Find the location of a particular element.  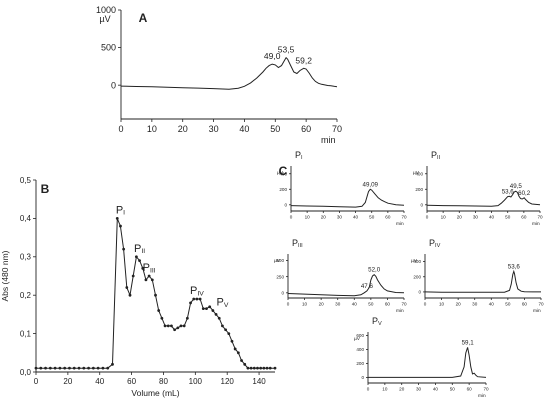

subplot-pii-y-unit: µV is located at coordinates (416, 173).